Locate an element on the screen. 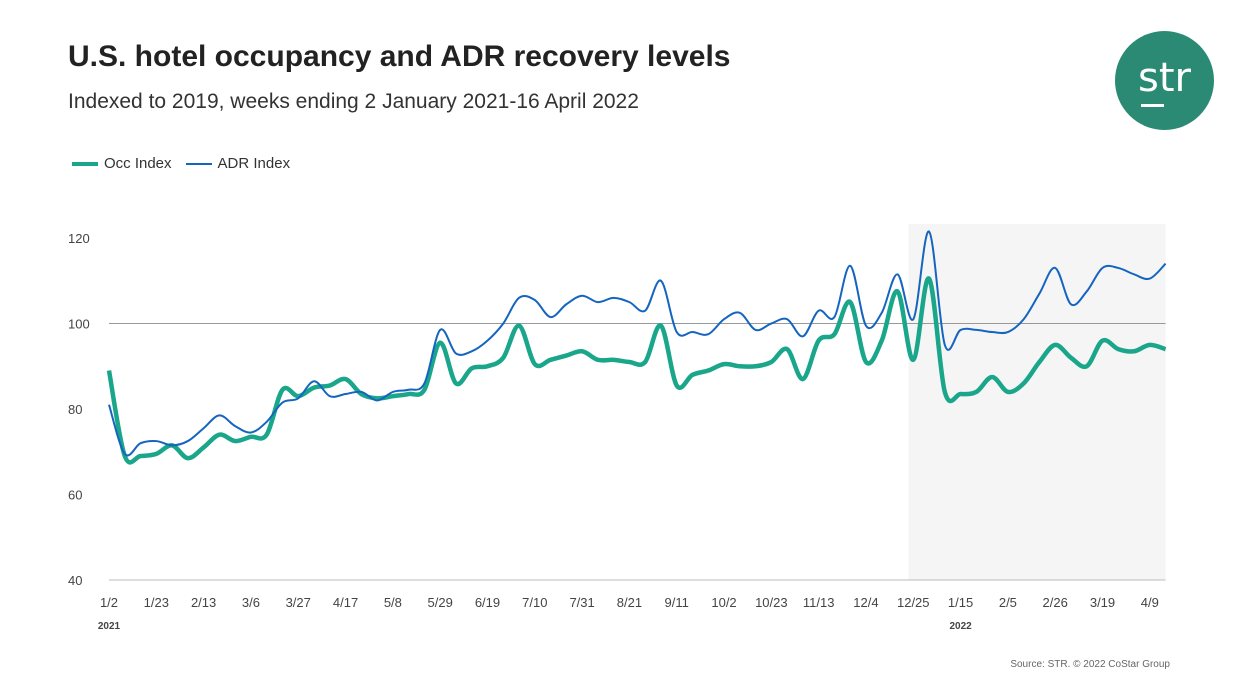 The height and width of the screenshot is (700, 1245). x-tick-label: 2/13 is located at coordinates (203, 602).